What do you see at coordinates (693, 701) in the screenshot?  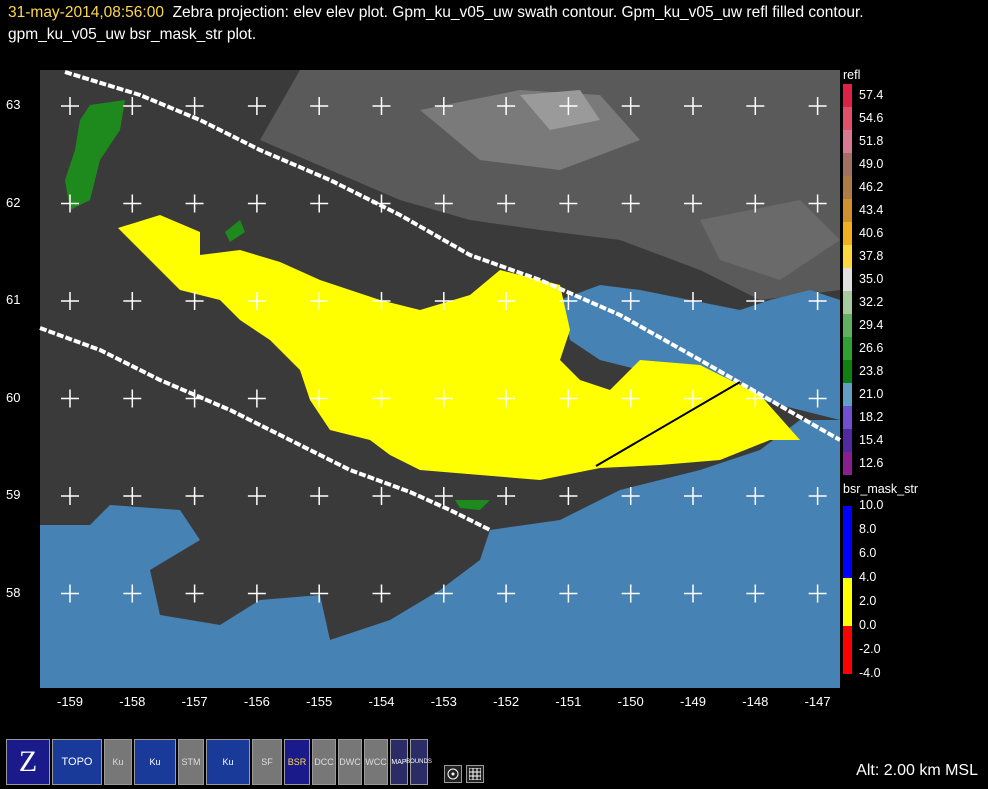 I see `lon-label: -149` at bounding box center [693, 701].